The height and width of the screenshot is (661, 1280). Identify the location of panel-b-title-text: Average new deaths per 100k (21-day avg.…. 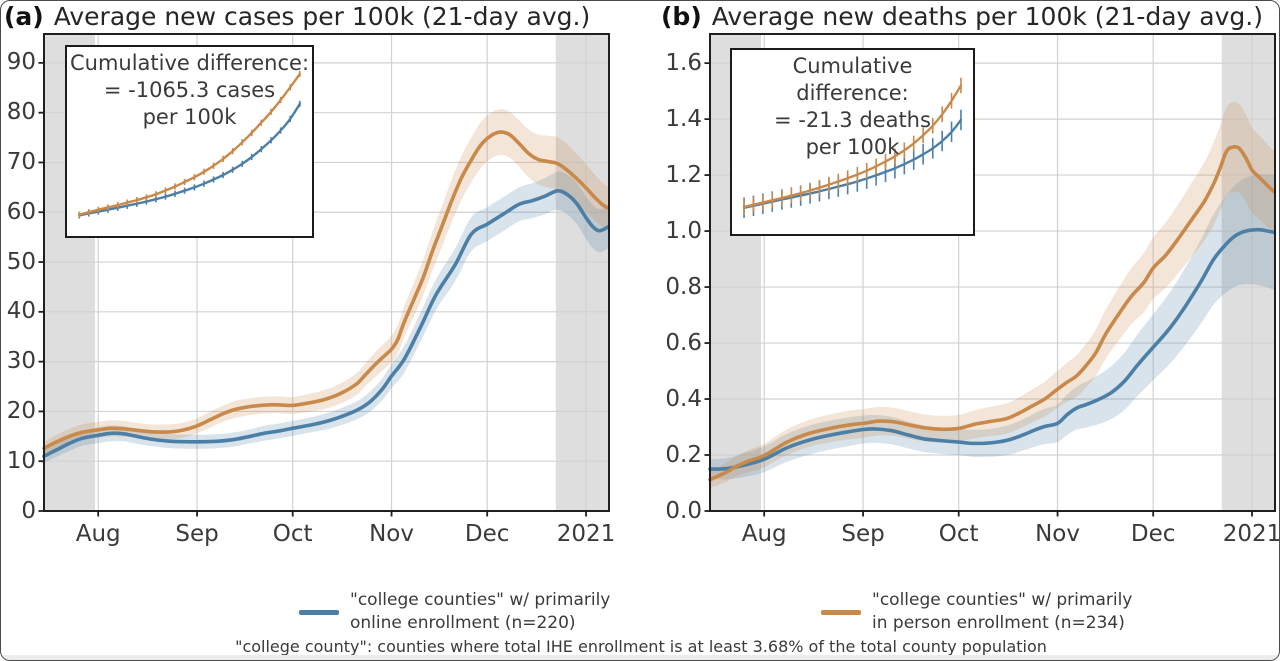
(987, 16).